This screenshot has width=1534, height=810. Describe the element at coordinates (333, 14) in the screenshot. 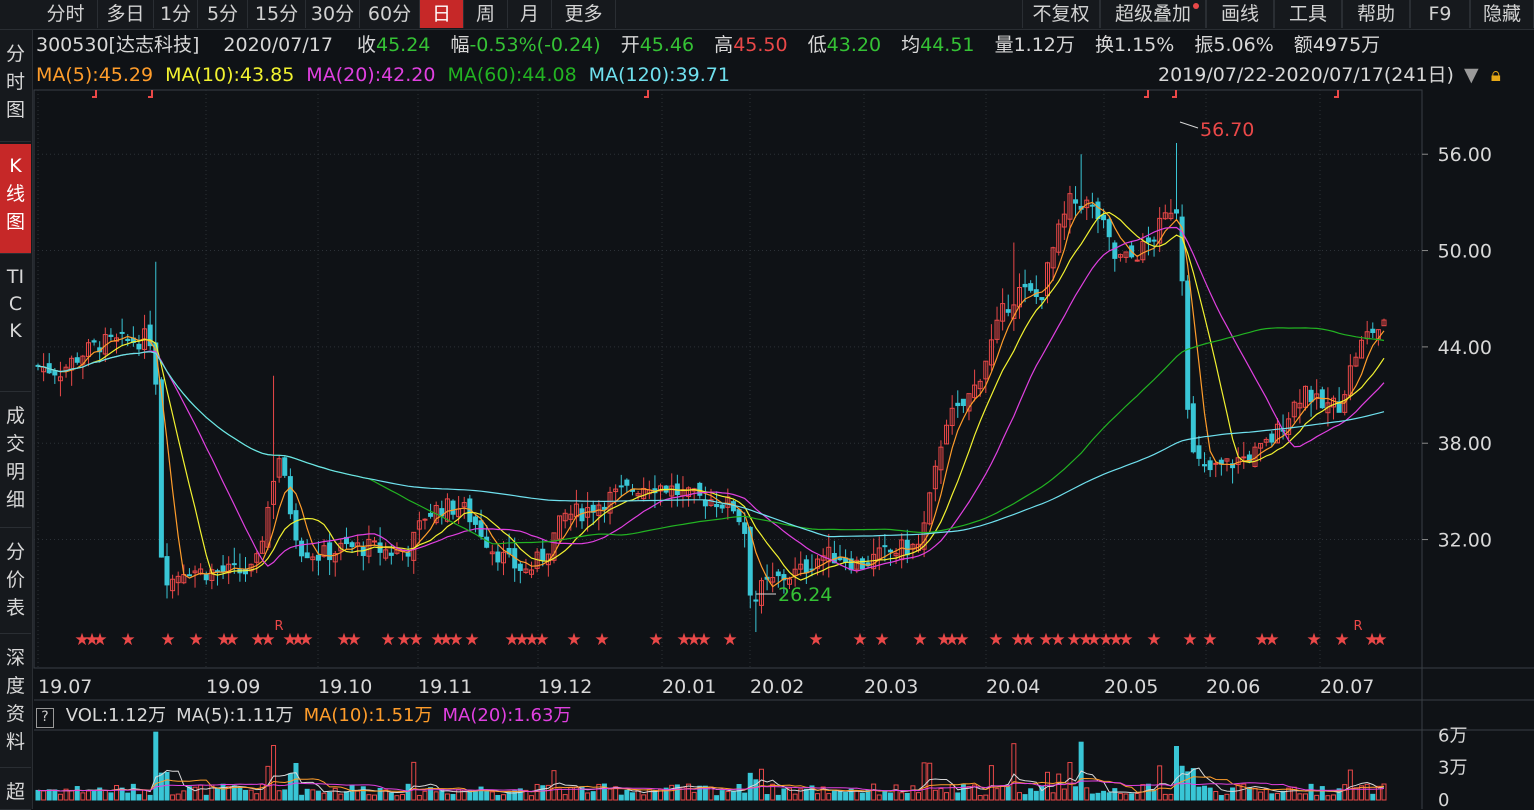

I see `tab-30分: 30分` at that location.